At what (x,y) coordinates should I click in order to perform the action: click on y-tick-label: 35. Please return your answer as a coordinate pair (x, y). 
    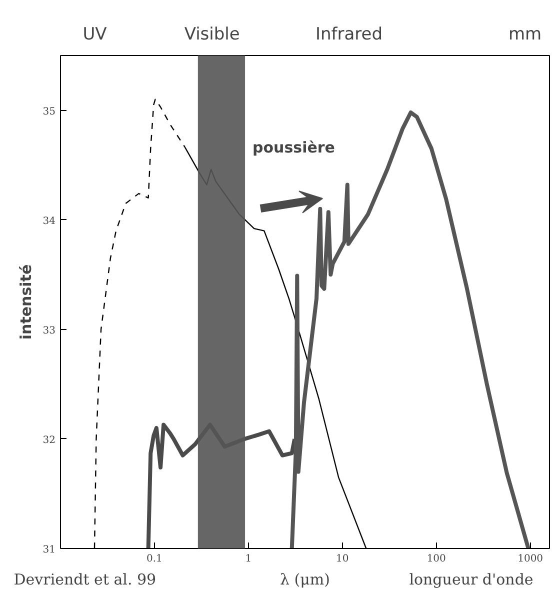
    Looking at the image, I should click on (49, 112).